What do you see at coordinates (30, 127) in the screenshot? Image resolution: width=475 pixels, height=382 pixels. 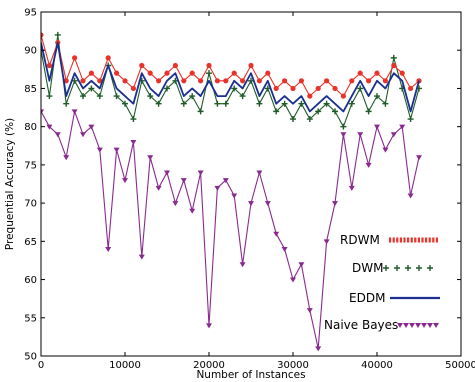 I see `y-tick-label: 80` at bounding box center [30, 127].